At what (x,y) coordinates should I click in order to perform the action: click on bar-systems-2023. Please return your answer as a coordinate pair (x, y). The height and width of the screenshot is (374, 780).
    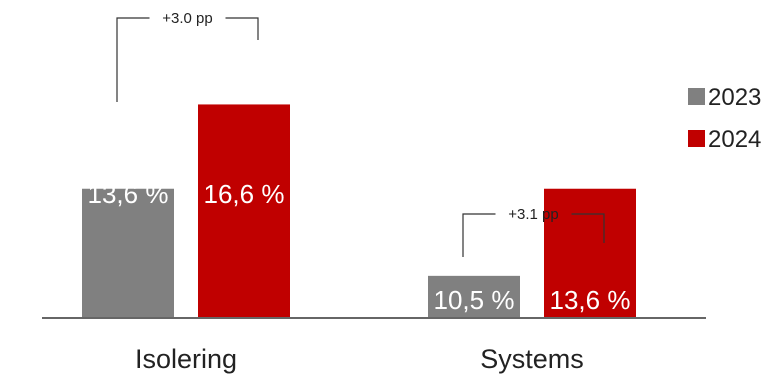
    Looking at the image, I should click on (474, 296).